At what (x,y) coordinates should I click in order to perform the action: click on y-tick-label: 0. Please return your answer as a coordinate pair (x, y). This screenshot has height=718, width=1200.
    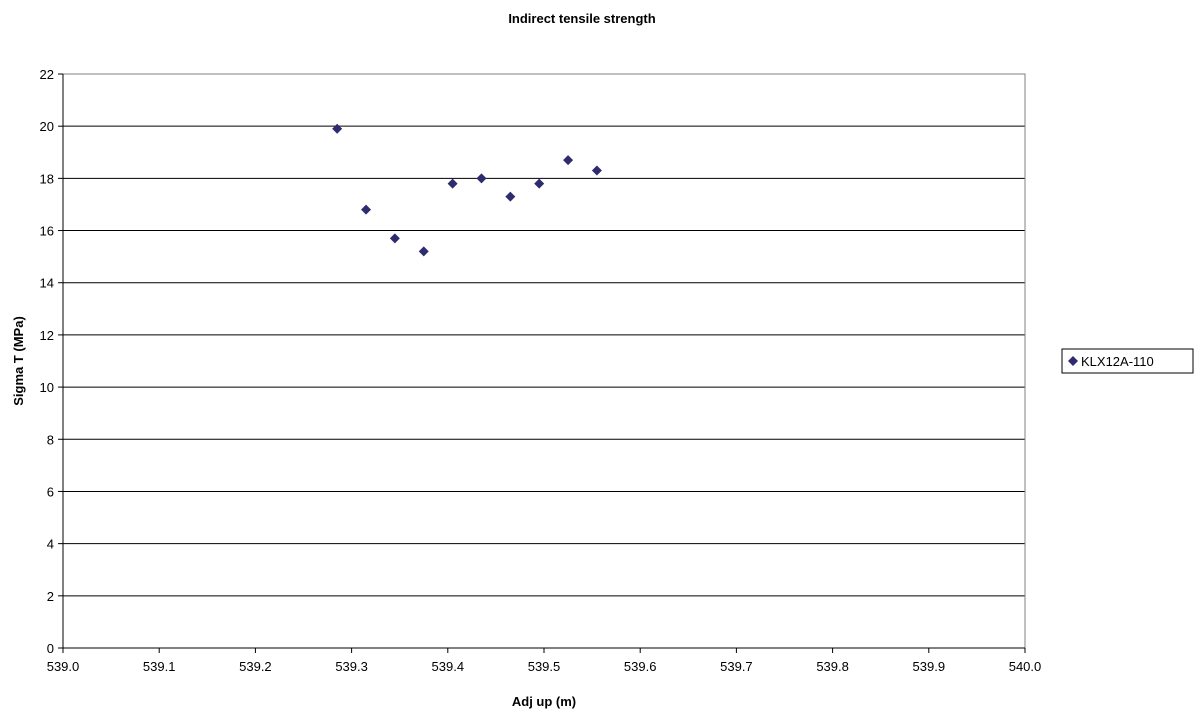
    Looking at the image, I should click on (50, 648).